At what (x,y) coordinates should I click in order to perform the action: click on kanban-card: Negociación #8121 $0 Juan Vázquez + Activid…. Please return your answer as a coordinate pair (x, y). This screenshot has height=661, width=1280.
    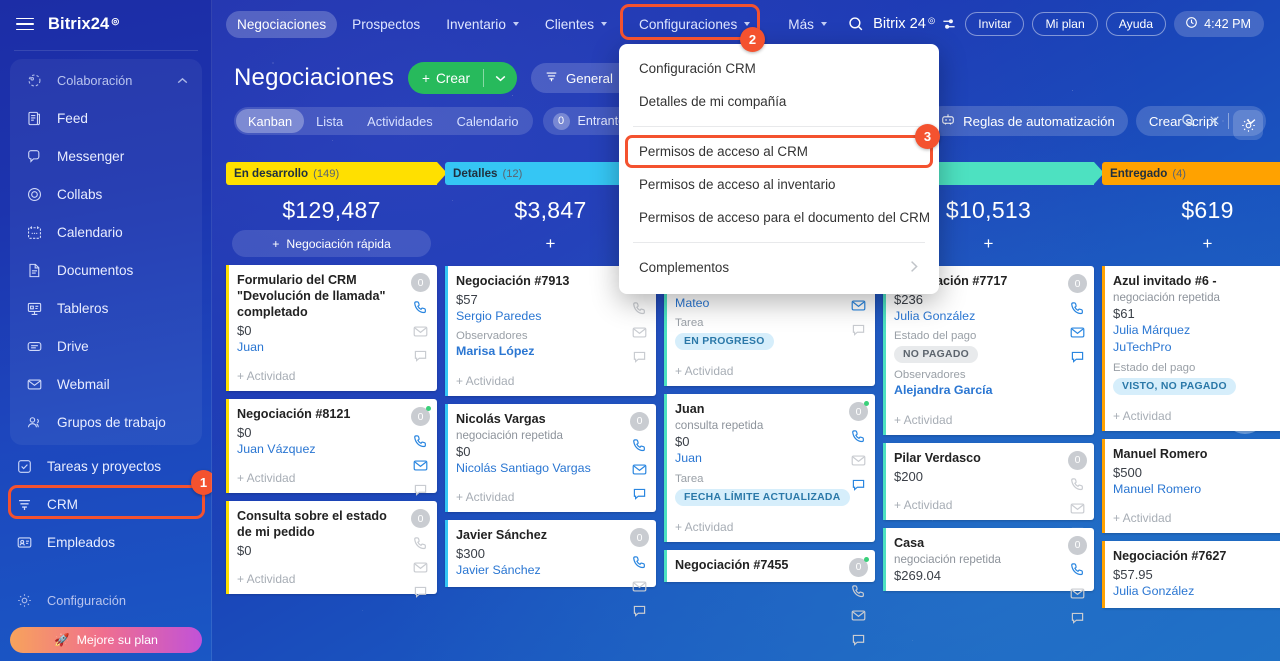
    Looking at the image, I should click on (331, 447).